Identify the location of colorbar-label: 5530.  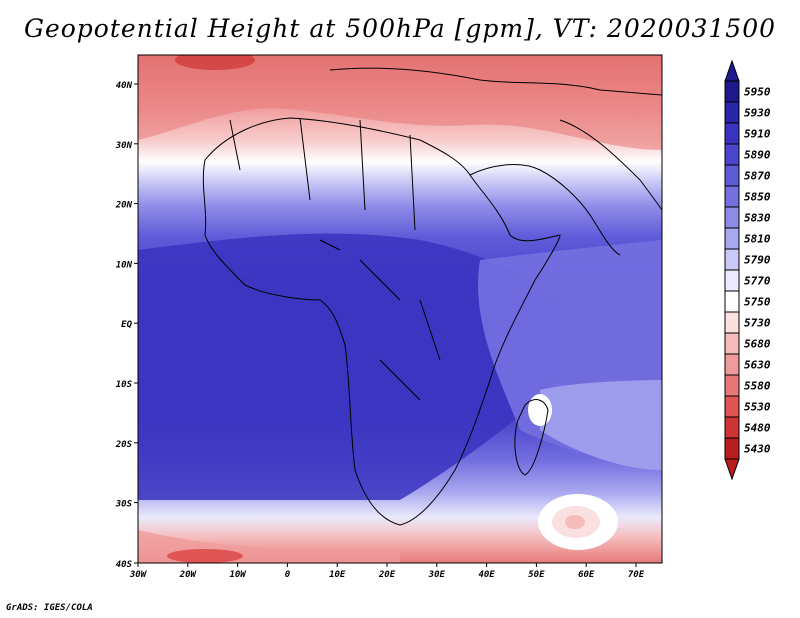
(757, 407).